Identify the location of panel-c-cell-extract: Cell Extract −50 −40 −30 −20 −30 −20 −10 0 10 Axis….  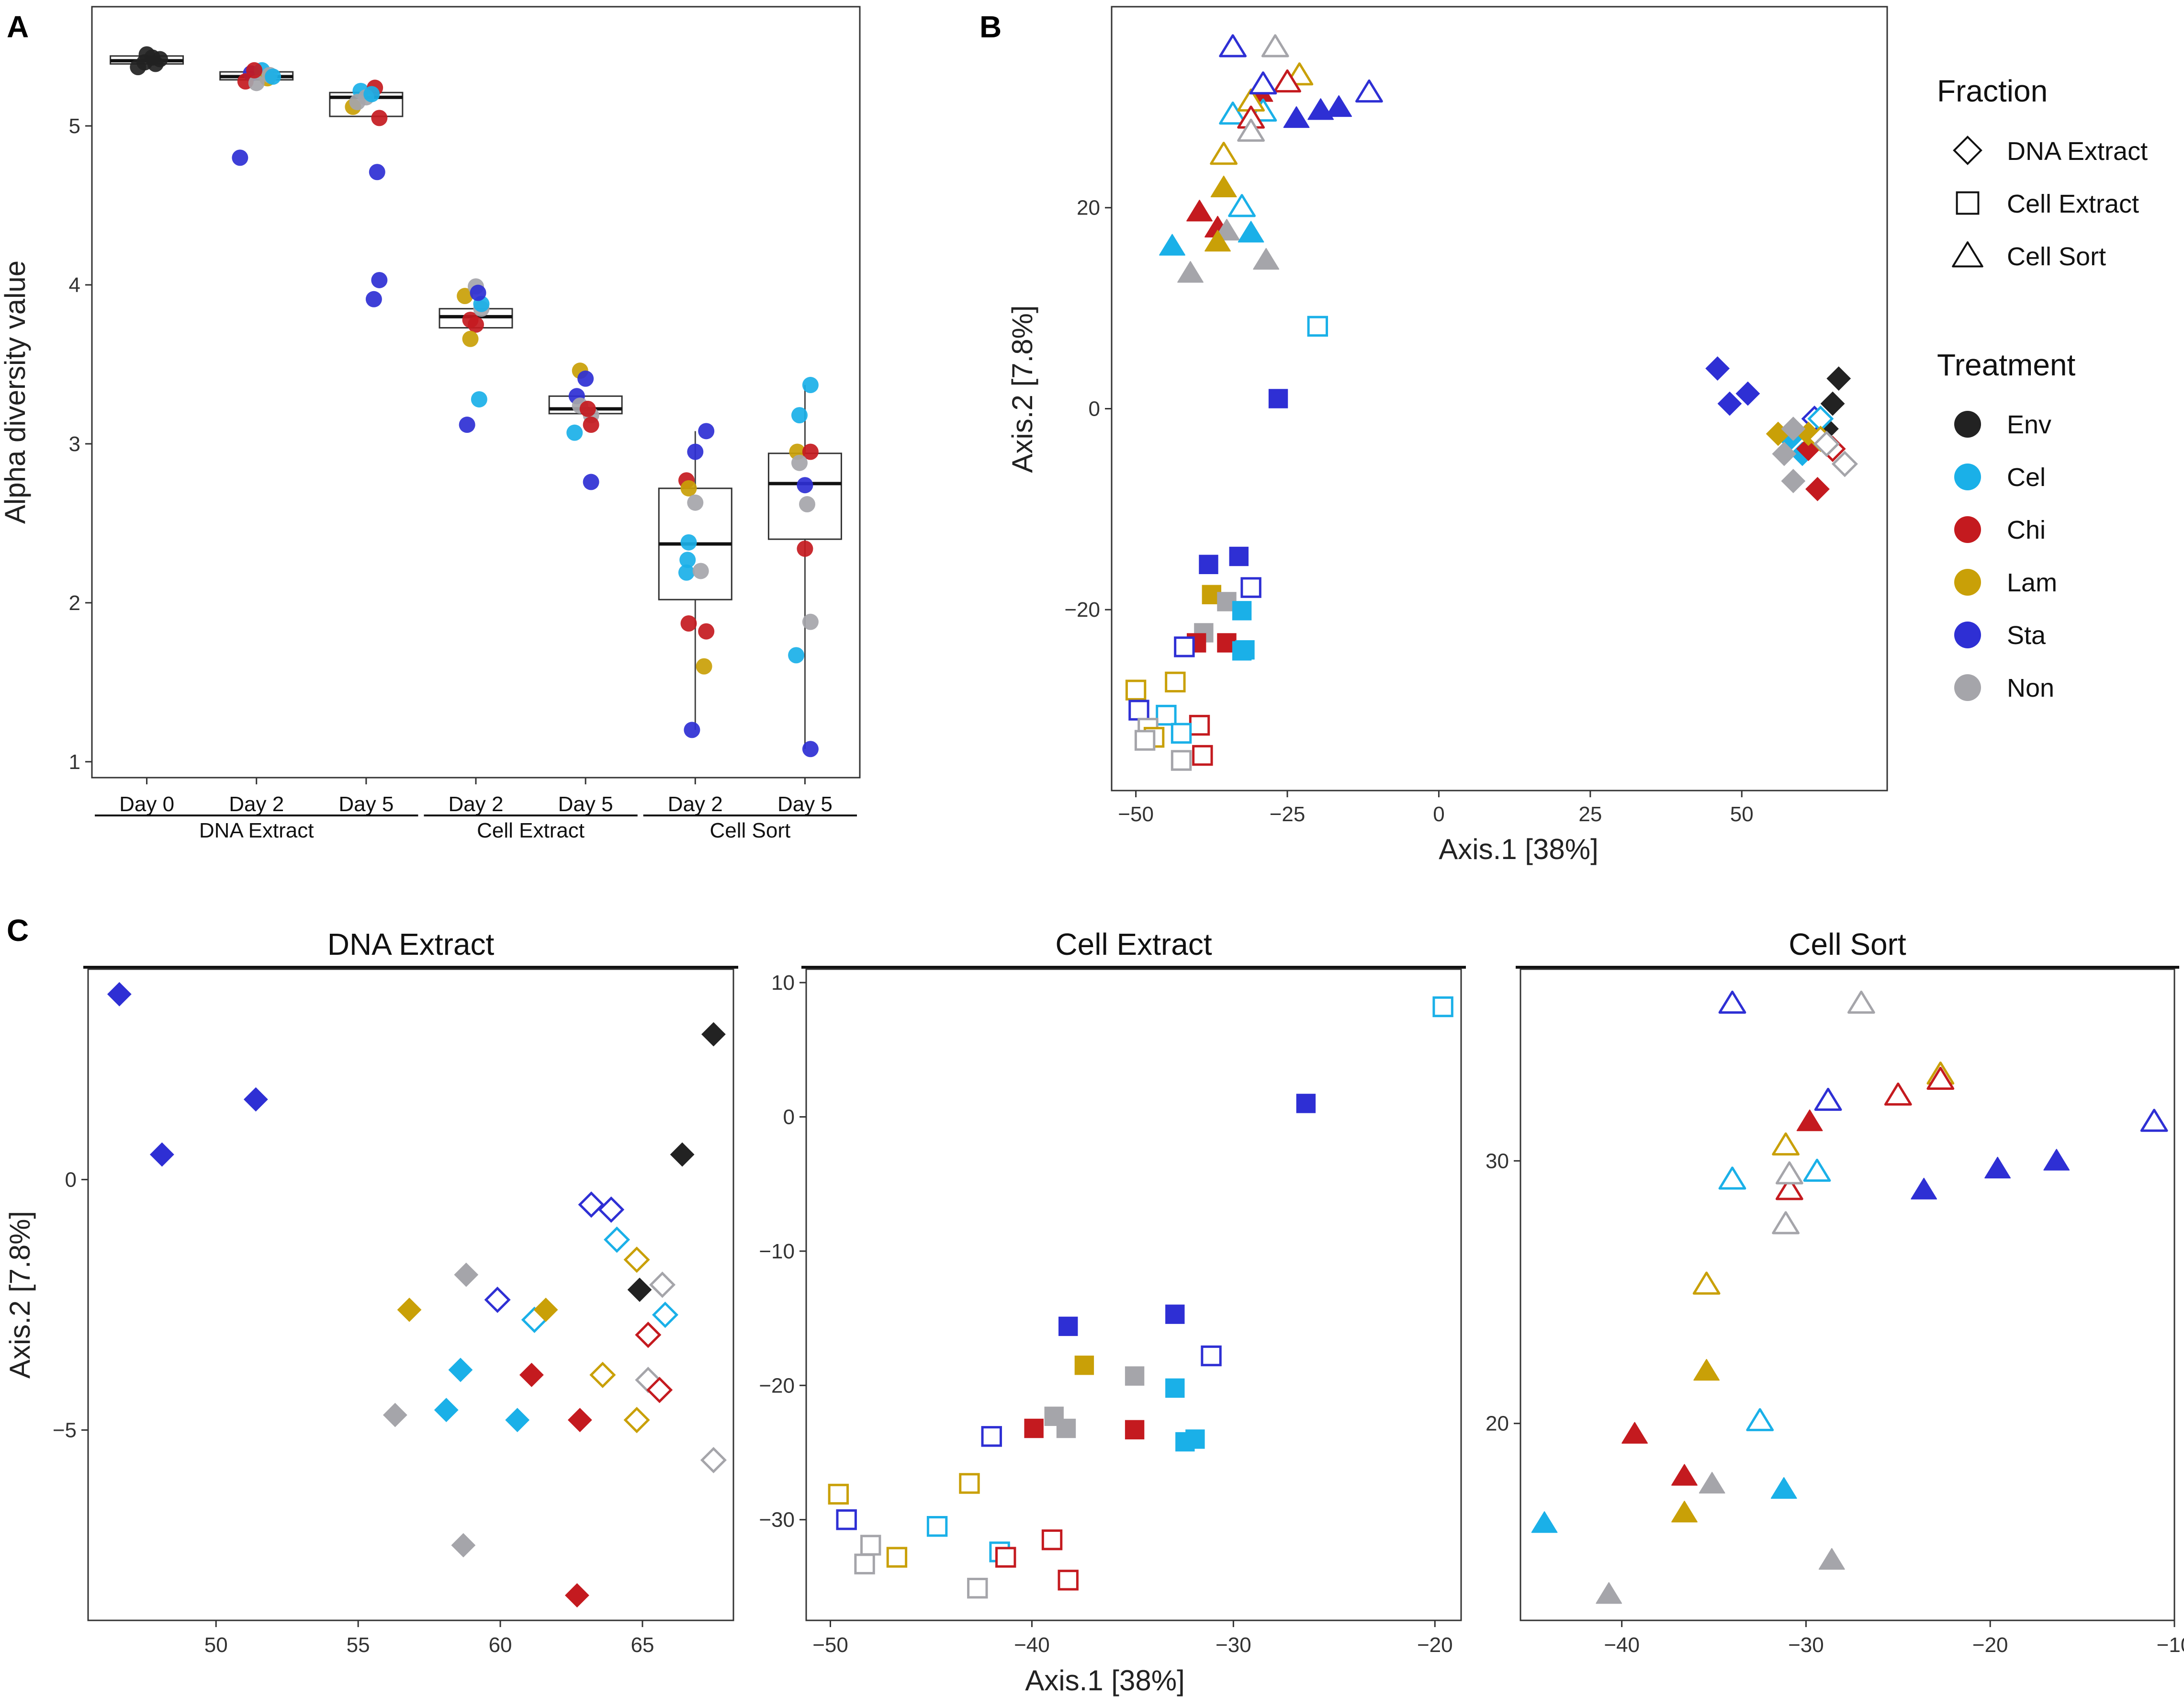
(1113, 1312).